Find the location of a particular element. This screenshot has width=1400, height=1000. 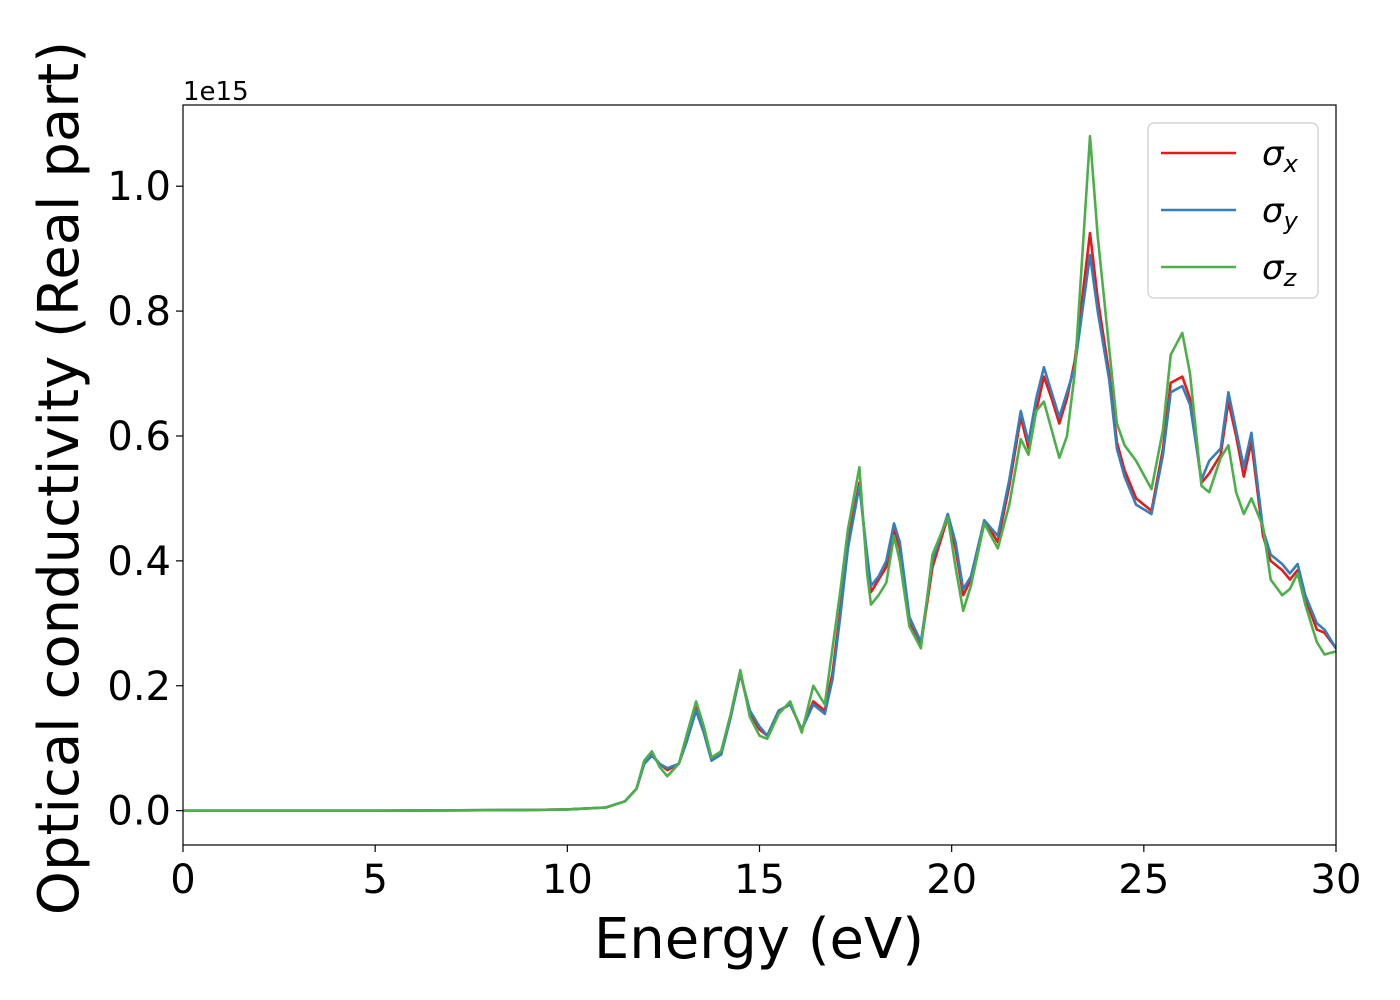

legend-label-y: σy is located at coordinates (1280, 213).